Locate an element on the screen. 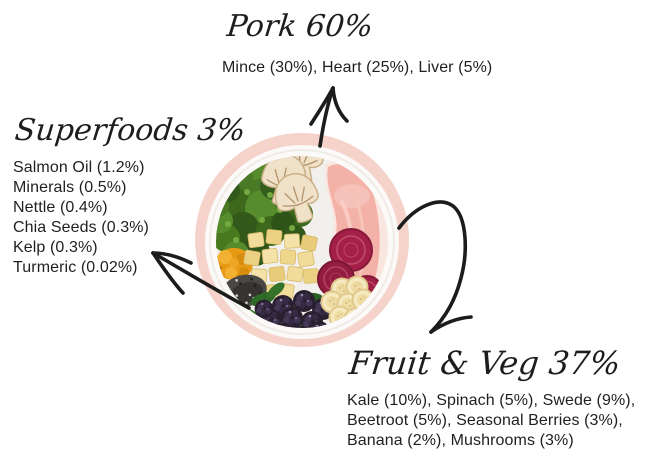  fruitveg-line: Beetroot (5%), Seasonal Berries (3%), is located at coordinates (485, 420).